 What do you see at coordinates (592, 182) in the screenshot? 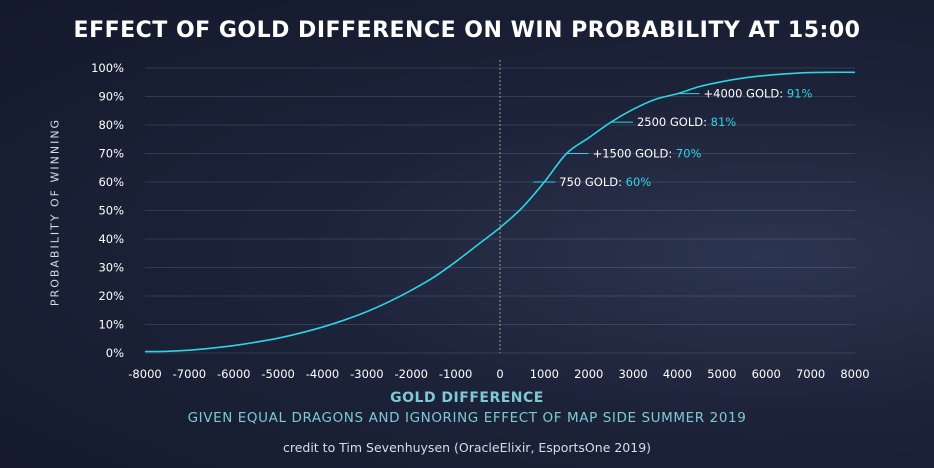
I see `annotation-gold-text: 750 GOLD:` at bounding box center [592, 182].